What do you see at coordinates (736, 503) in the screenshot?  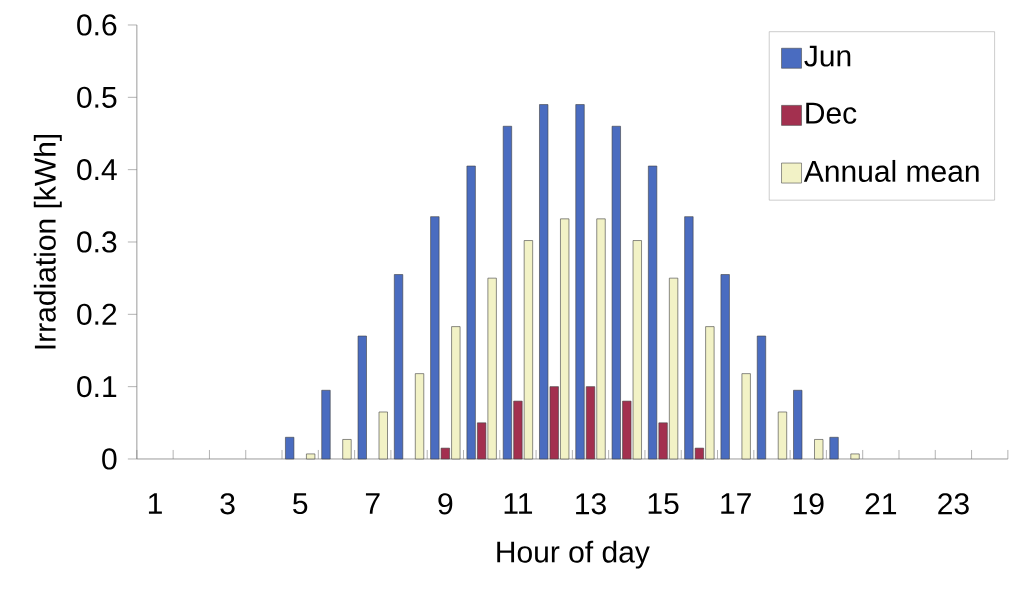 I see `x-tick-label: 17` at bounding box center [736, 503].